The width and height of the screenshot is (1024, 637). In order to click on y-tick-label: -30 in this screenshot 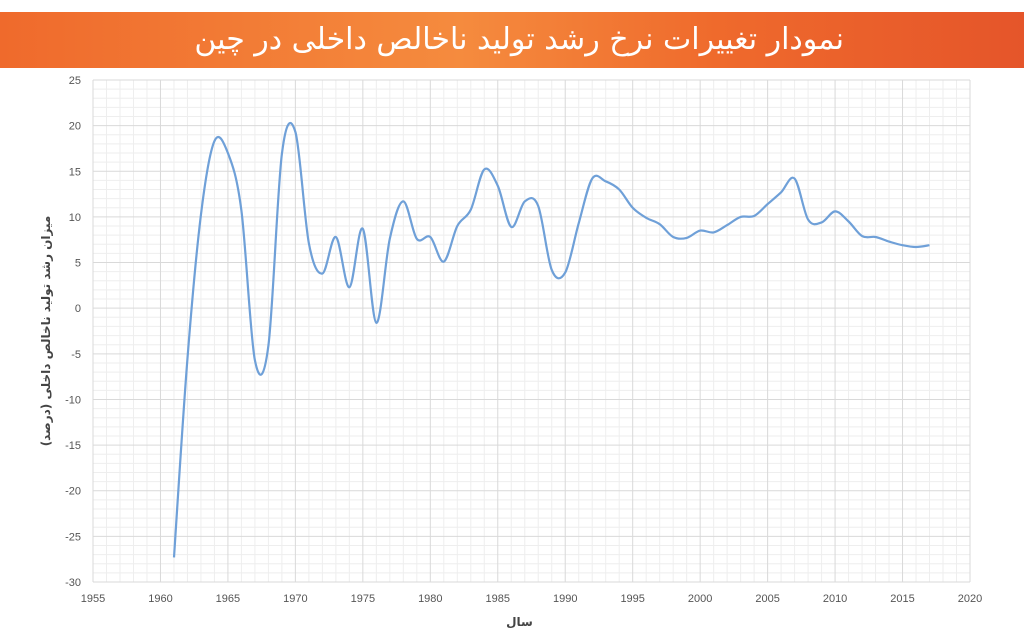, I will do `click(73, 583)`.